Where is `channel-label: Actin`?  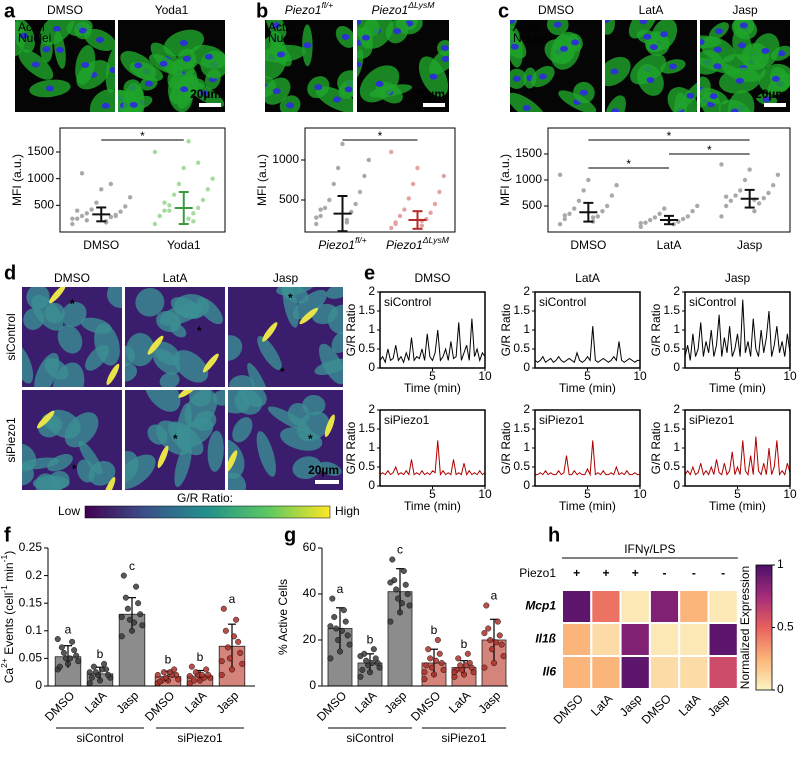
channel-label: Actin is located at coordinates (526, 27).